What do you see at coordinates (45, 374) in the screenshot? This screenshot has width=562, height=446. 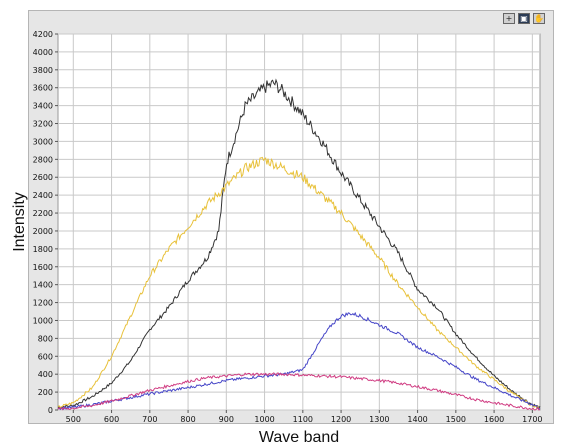 I see `y-tick-label: 400` at bounding box center [45, 374].